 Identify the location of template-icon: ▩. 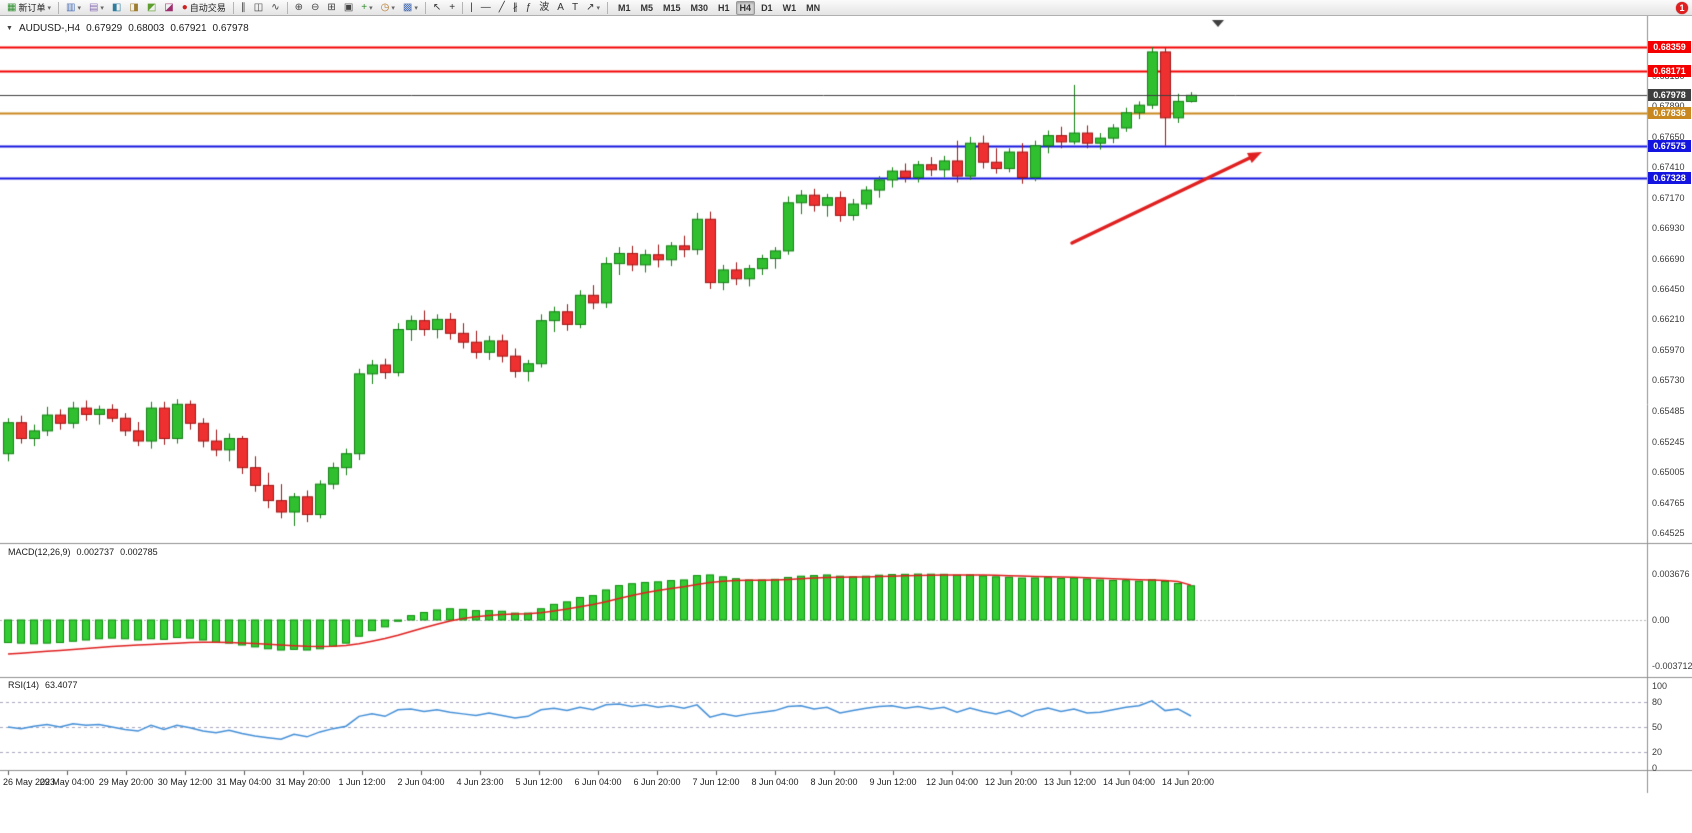
(407, 7).